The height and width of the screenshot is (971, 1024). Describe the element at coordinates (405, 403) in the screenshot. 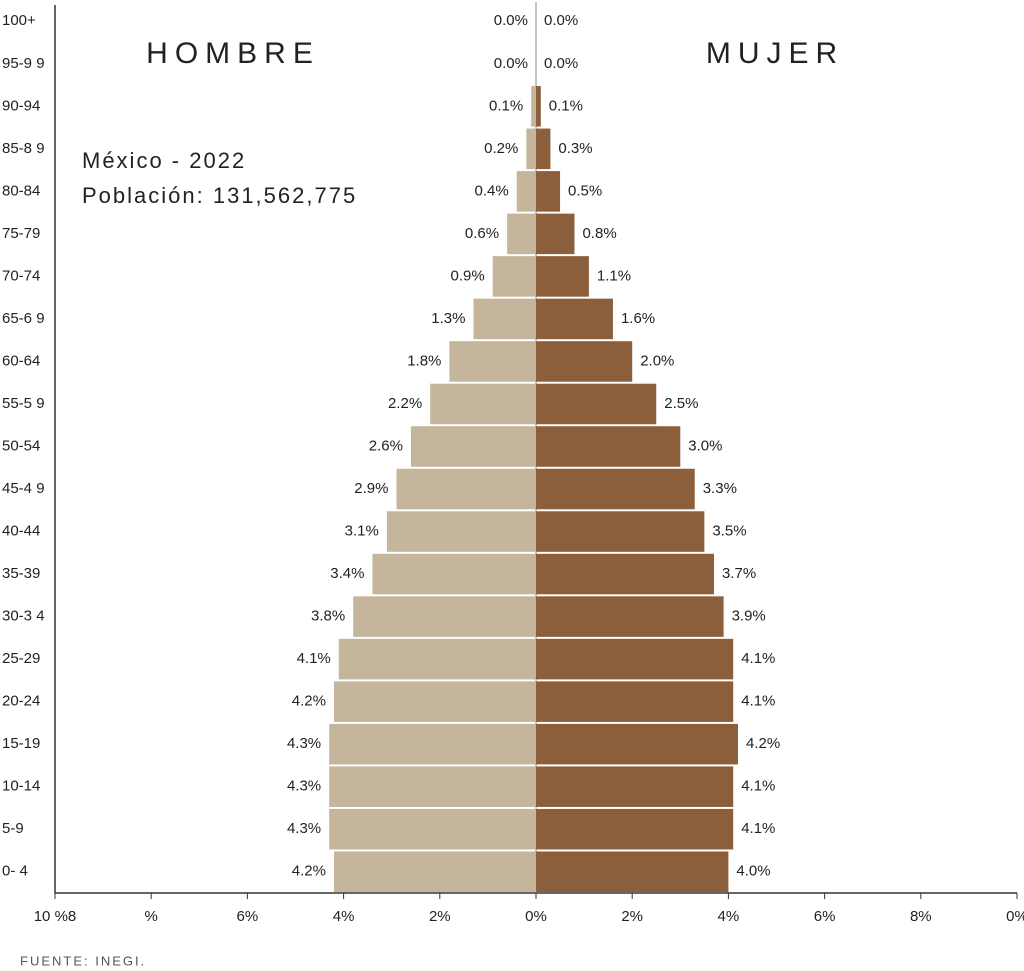

I see `value-label: 2.2%` at that location.